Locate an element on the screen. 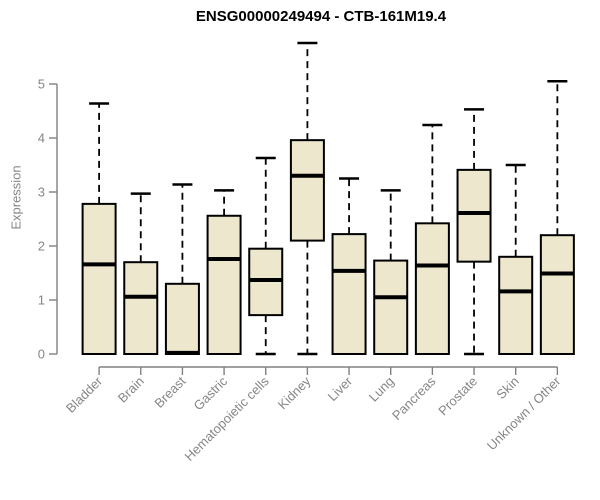  y-tick-label-5: 5 is located at coordinates (41, 84).